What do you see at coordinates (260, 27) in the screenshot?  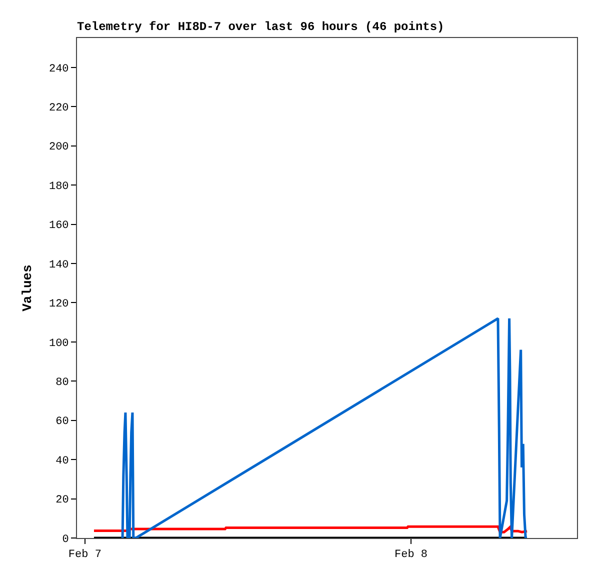 I see `chart-title: Telemetry for HI8D-7 over last 96 hours (46 points)` at bounding box center [260, 27].